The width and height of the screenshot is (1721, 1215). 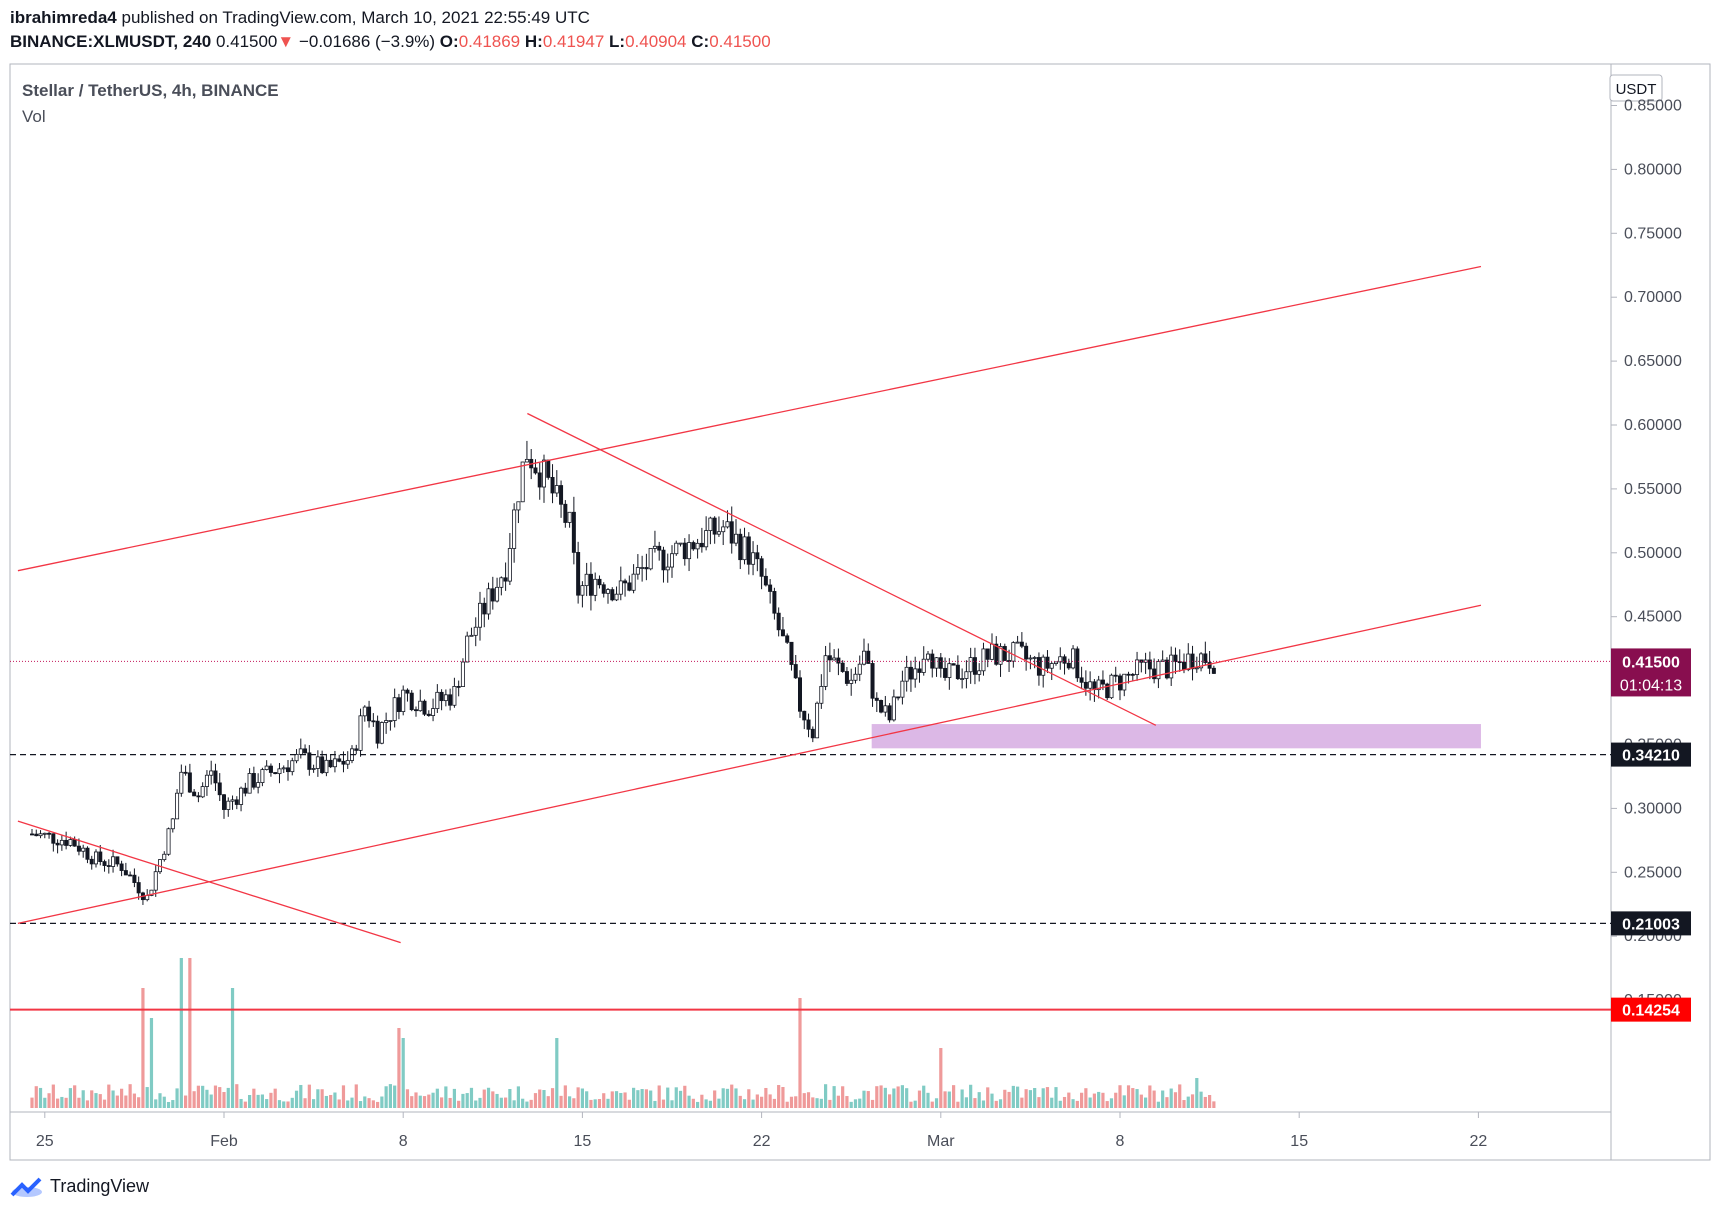 What do you see at coordinates (761, 1131) in the screenshot?
I see `time-axis: 25 Feb 8 15 22 Mar 8 15 22` at bounding box center [761, 1131].